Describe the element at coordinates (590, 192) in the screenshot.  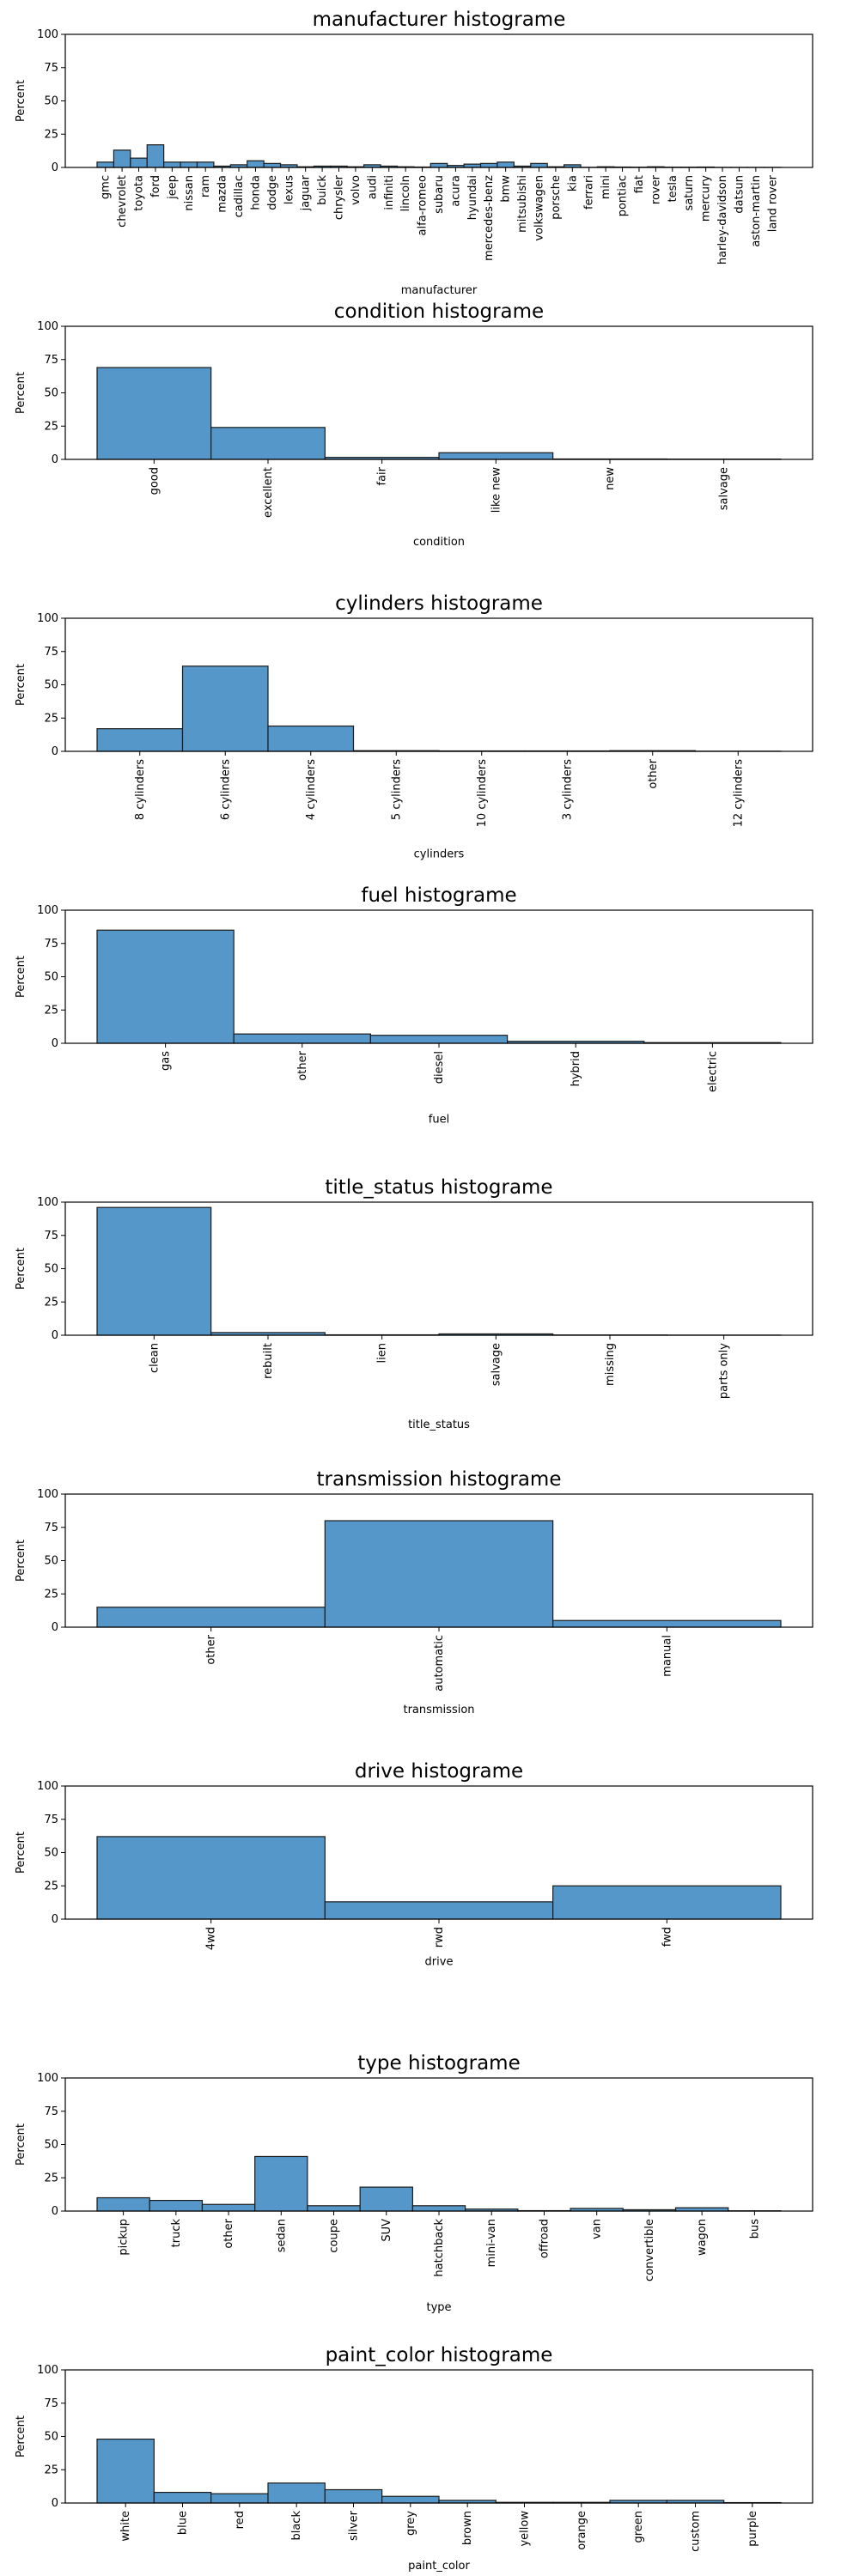
I see `x-tick-label: ferrari` at that location.